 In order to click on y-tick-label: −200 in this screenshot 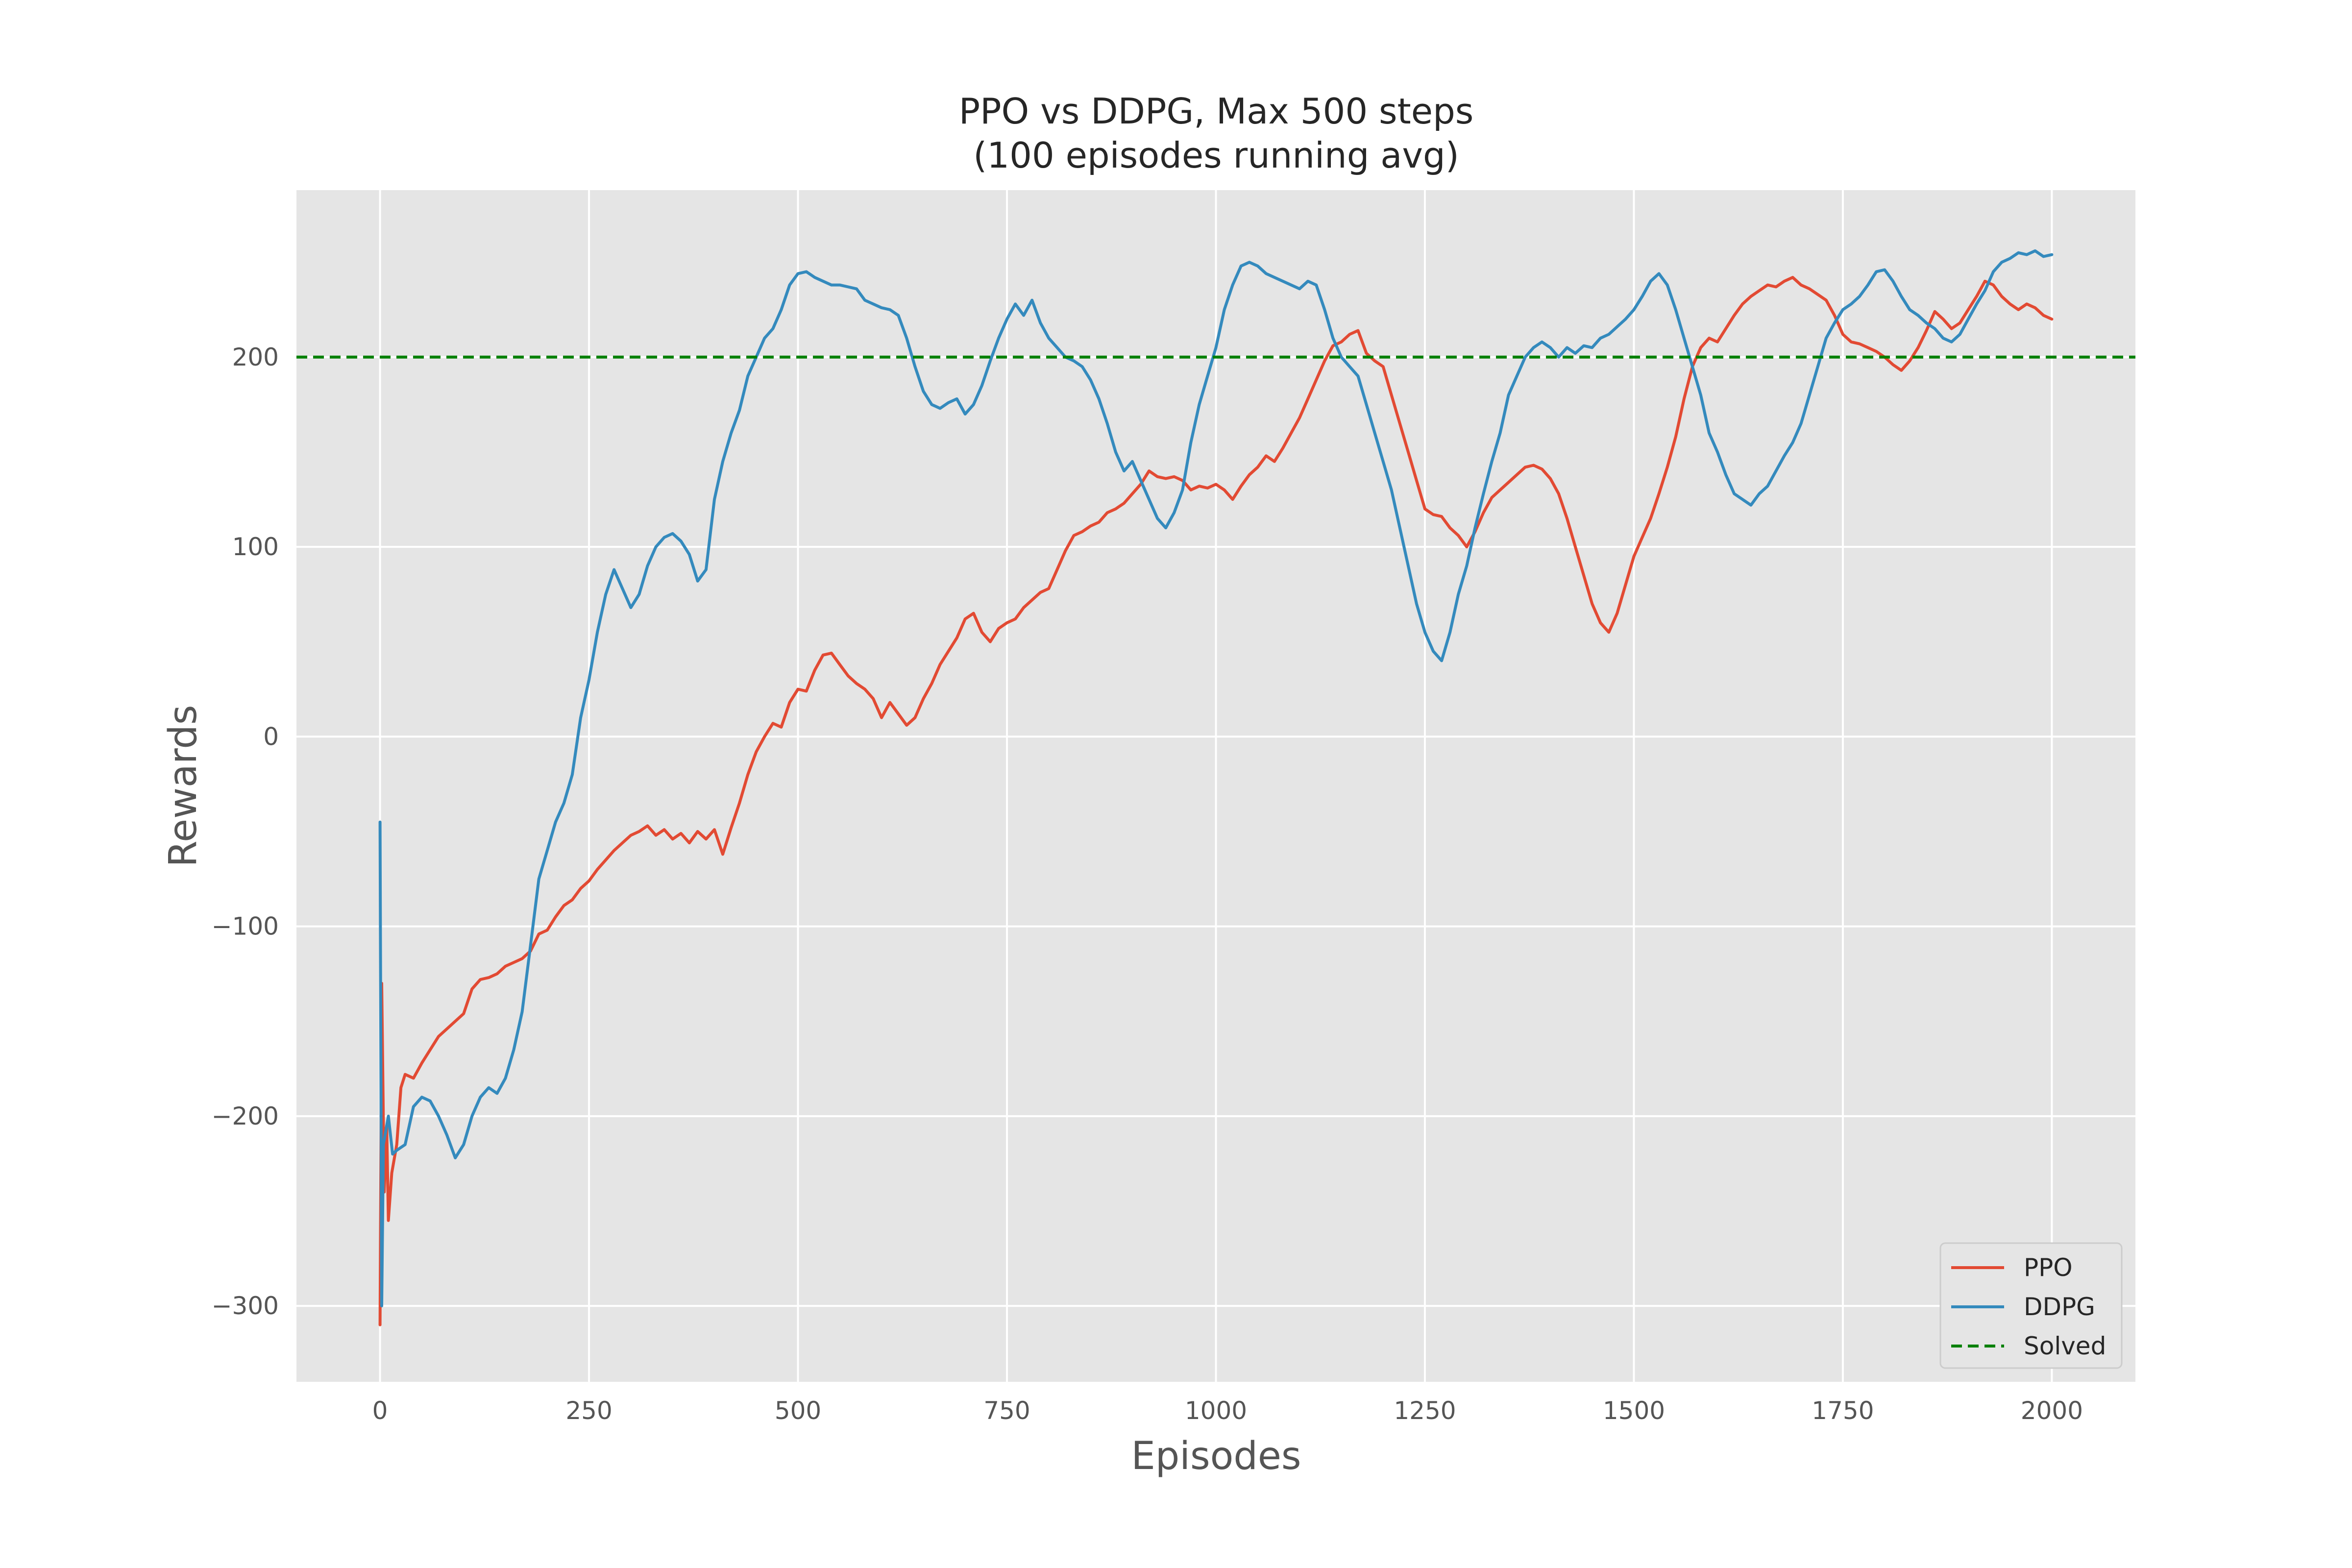, I will do `click(245, 1116)`.